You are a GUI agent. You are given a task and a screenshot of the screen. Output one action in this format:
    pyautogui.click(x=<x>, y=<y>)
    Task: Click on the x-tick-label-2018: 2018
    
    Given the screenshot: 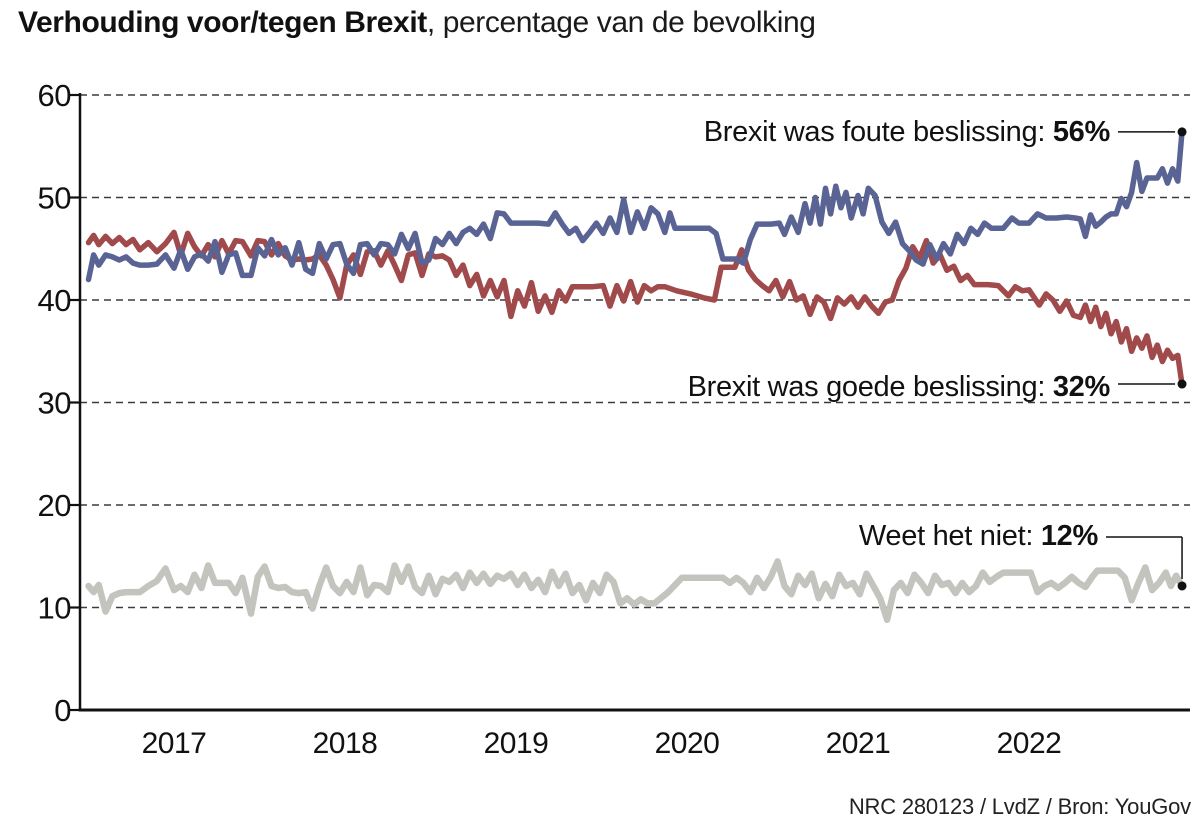 What is the action you would take?
    pyautogui.click(x=345, y=743)
    